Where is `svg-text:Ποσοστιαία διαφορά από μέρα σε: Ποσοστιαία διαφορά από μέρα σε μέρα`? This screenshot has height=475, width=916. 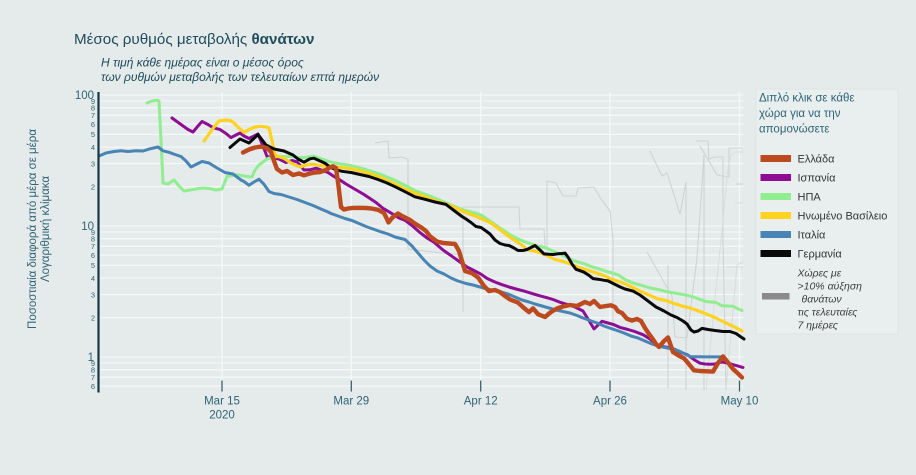 svg-text:Ποσοστιαία διαφορά από μέρα σε: Ποσοστιαία διαφορά από μέρα σε μέρα is located at coordinates (33, 229).